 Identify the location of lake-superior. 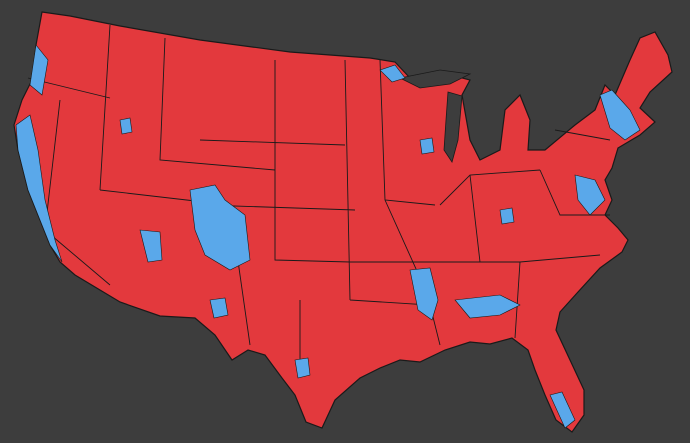
(435, 79).